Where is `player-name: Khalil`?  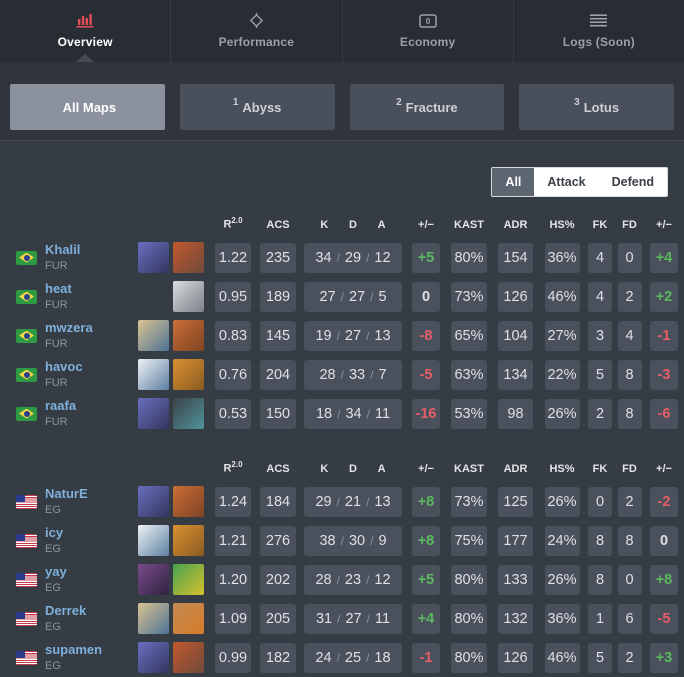
player-name: Khalil is located at coordinates (63, 249).